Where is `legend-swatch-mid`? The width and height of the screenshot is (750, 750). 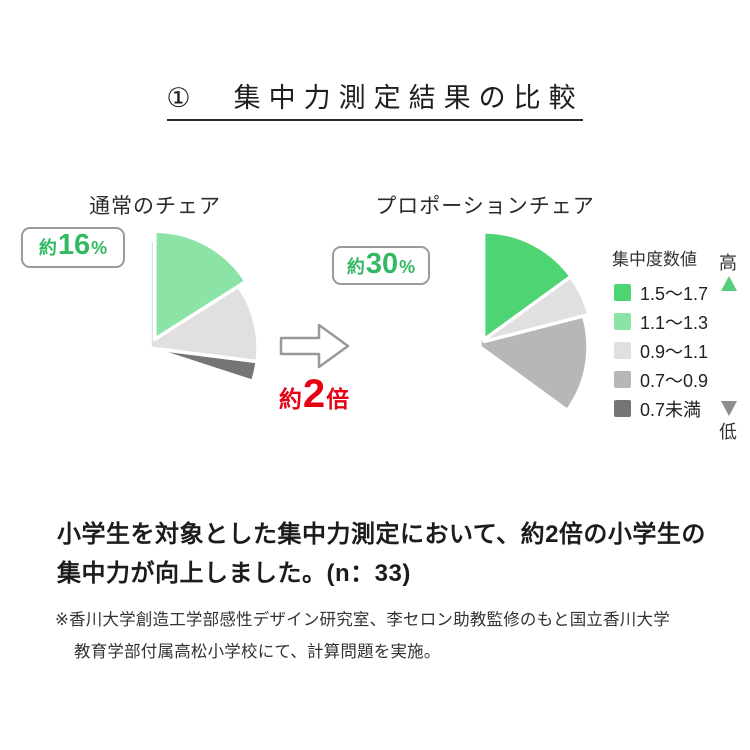
legend-swatch-mid is located at coordinates (622, 350).